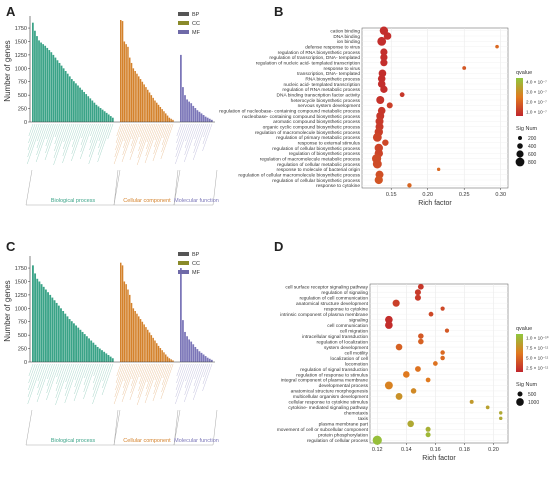 This screenshot has height=488, width=550. Describe the element at coordinates (537, 358) in the screenshot. I see `panel-d-legend-qvalue-tick: 5.0 × 10⁻¹¹` at that location.